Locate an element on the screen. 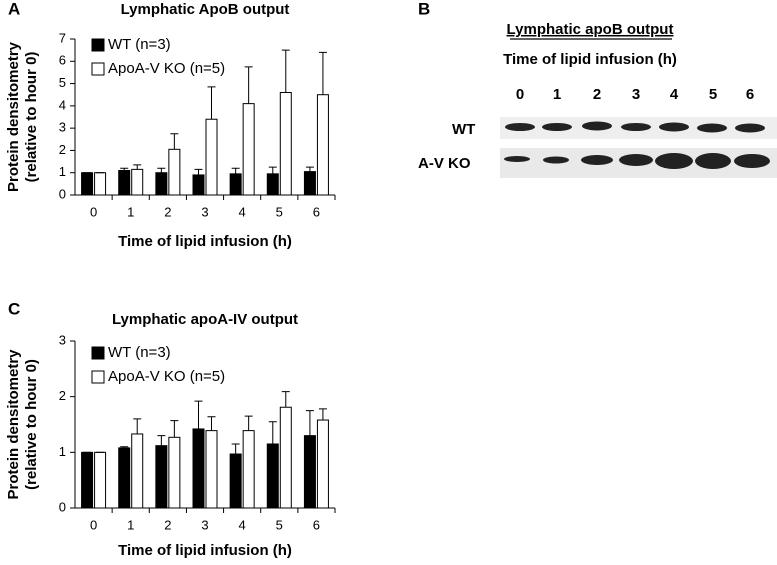 This screenshot has height=565, width=777. row-label: WT is located at coordinates (463, 129).